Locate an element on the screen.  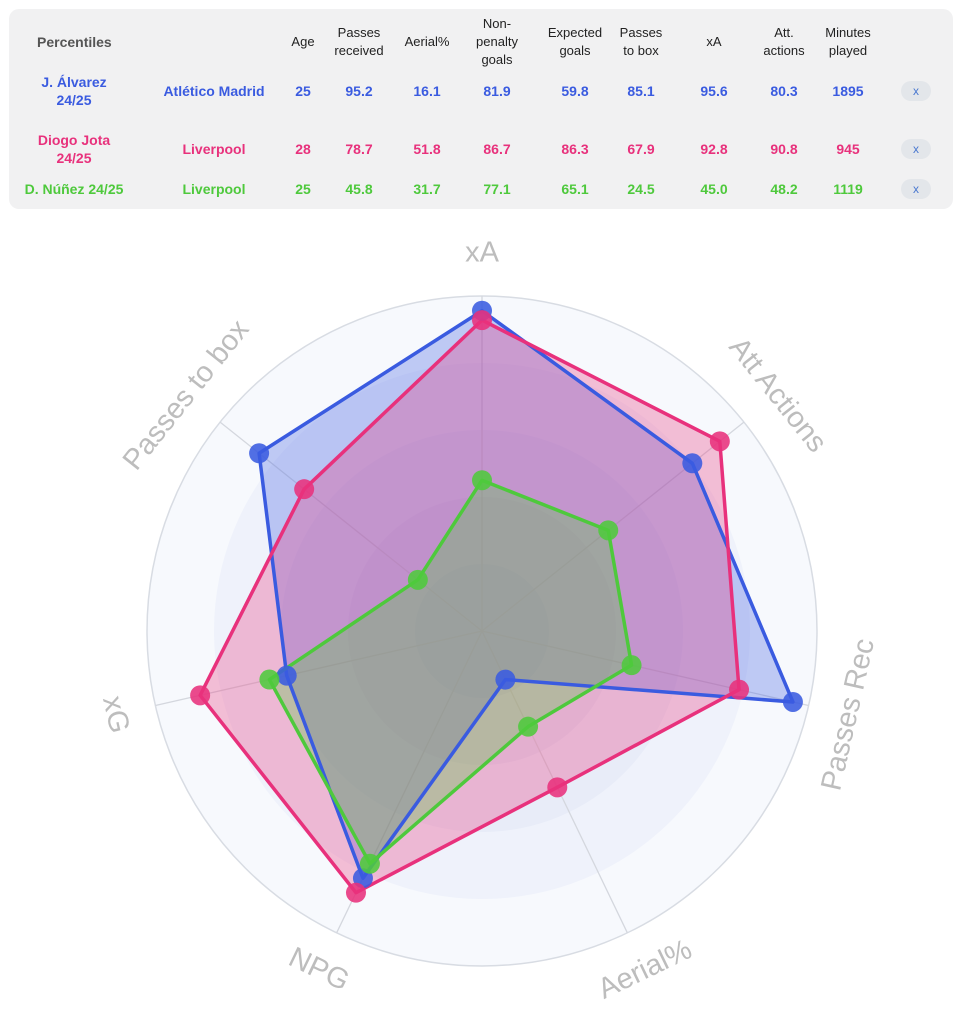
player-name: J. Álvarez 24/25 is located at coordinates (74, 91).